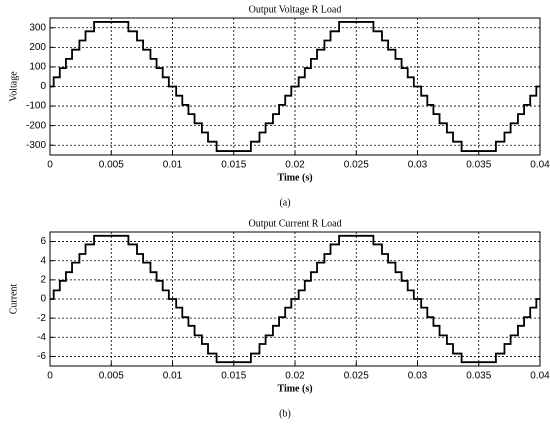  Describe the element at coordinates (13, 299) in the screenshot. I see `y-axis-label: Current` at that location.